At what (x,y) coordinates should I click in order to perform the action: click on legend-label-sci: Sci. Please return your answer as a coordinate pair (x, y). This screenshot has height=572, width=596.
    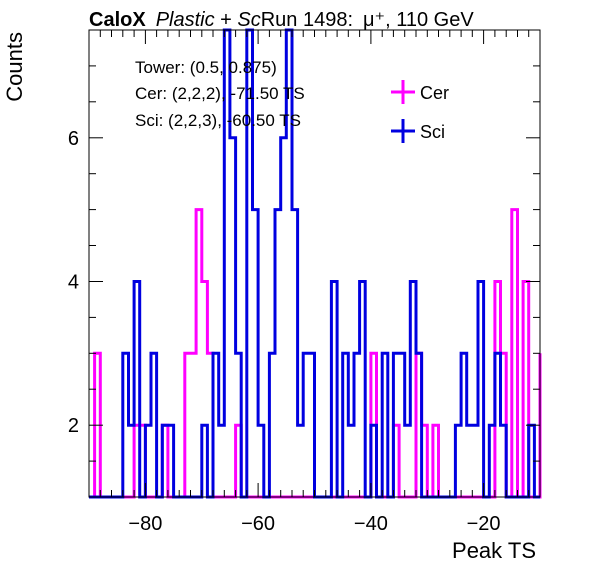
    Looking at the image, I should click on (432, 132).